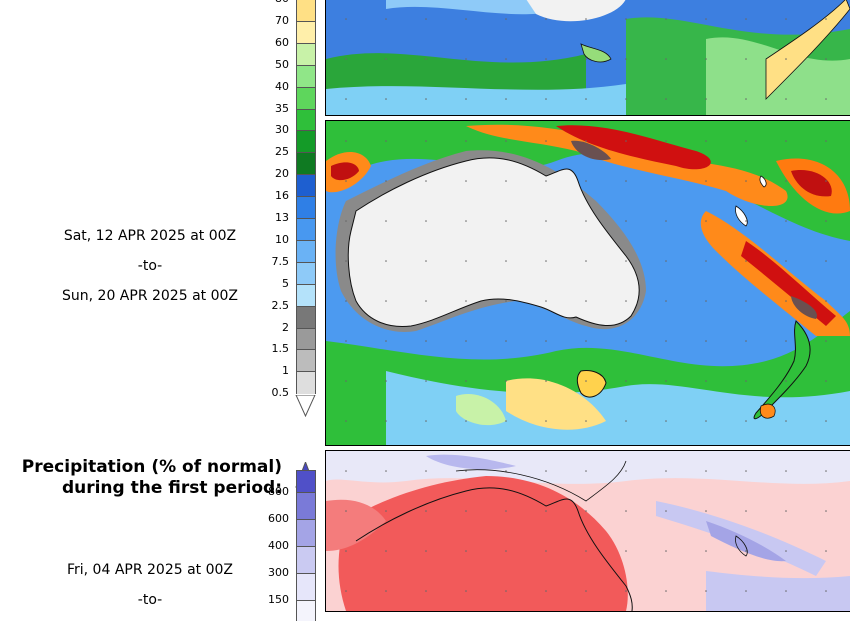 Image resolution: width=850 pixels, height=621 pixels. I want to click on legend-label: 16, so click(282, 196).